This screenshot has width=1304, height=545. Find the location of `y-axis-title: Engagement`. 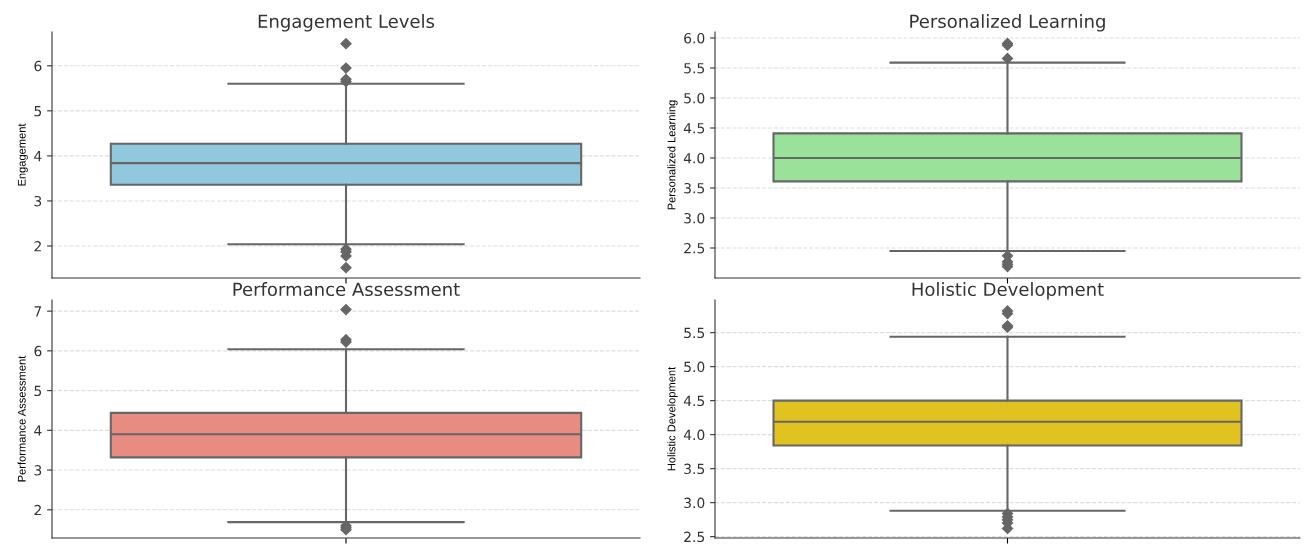

y-axis-title: Engagement is located at coordinates (22, 154).